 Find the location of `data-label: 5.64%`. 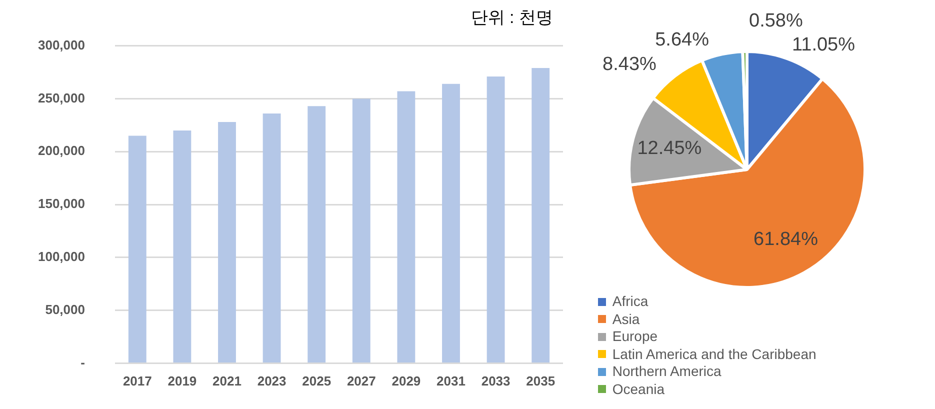

data-label: 5.64% is located at coordinates (682, 40).